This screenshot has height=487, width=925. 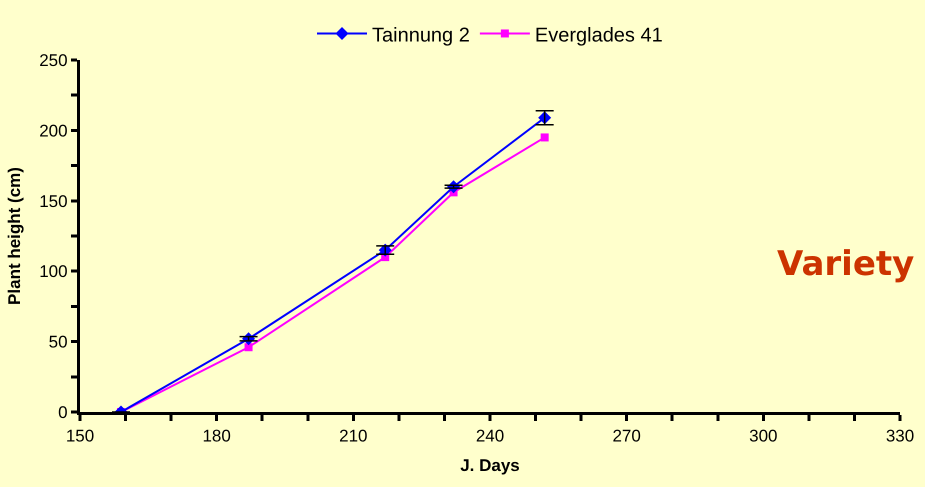 I want to click on y-tick-label: 100, so click(x=53, y=272).